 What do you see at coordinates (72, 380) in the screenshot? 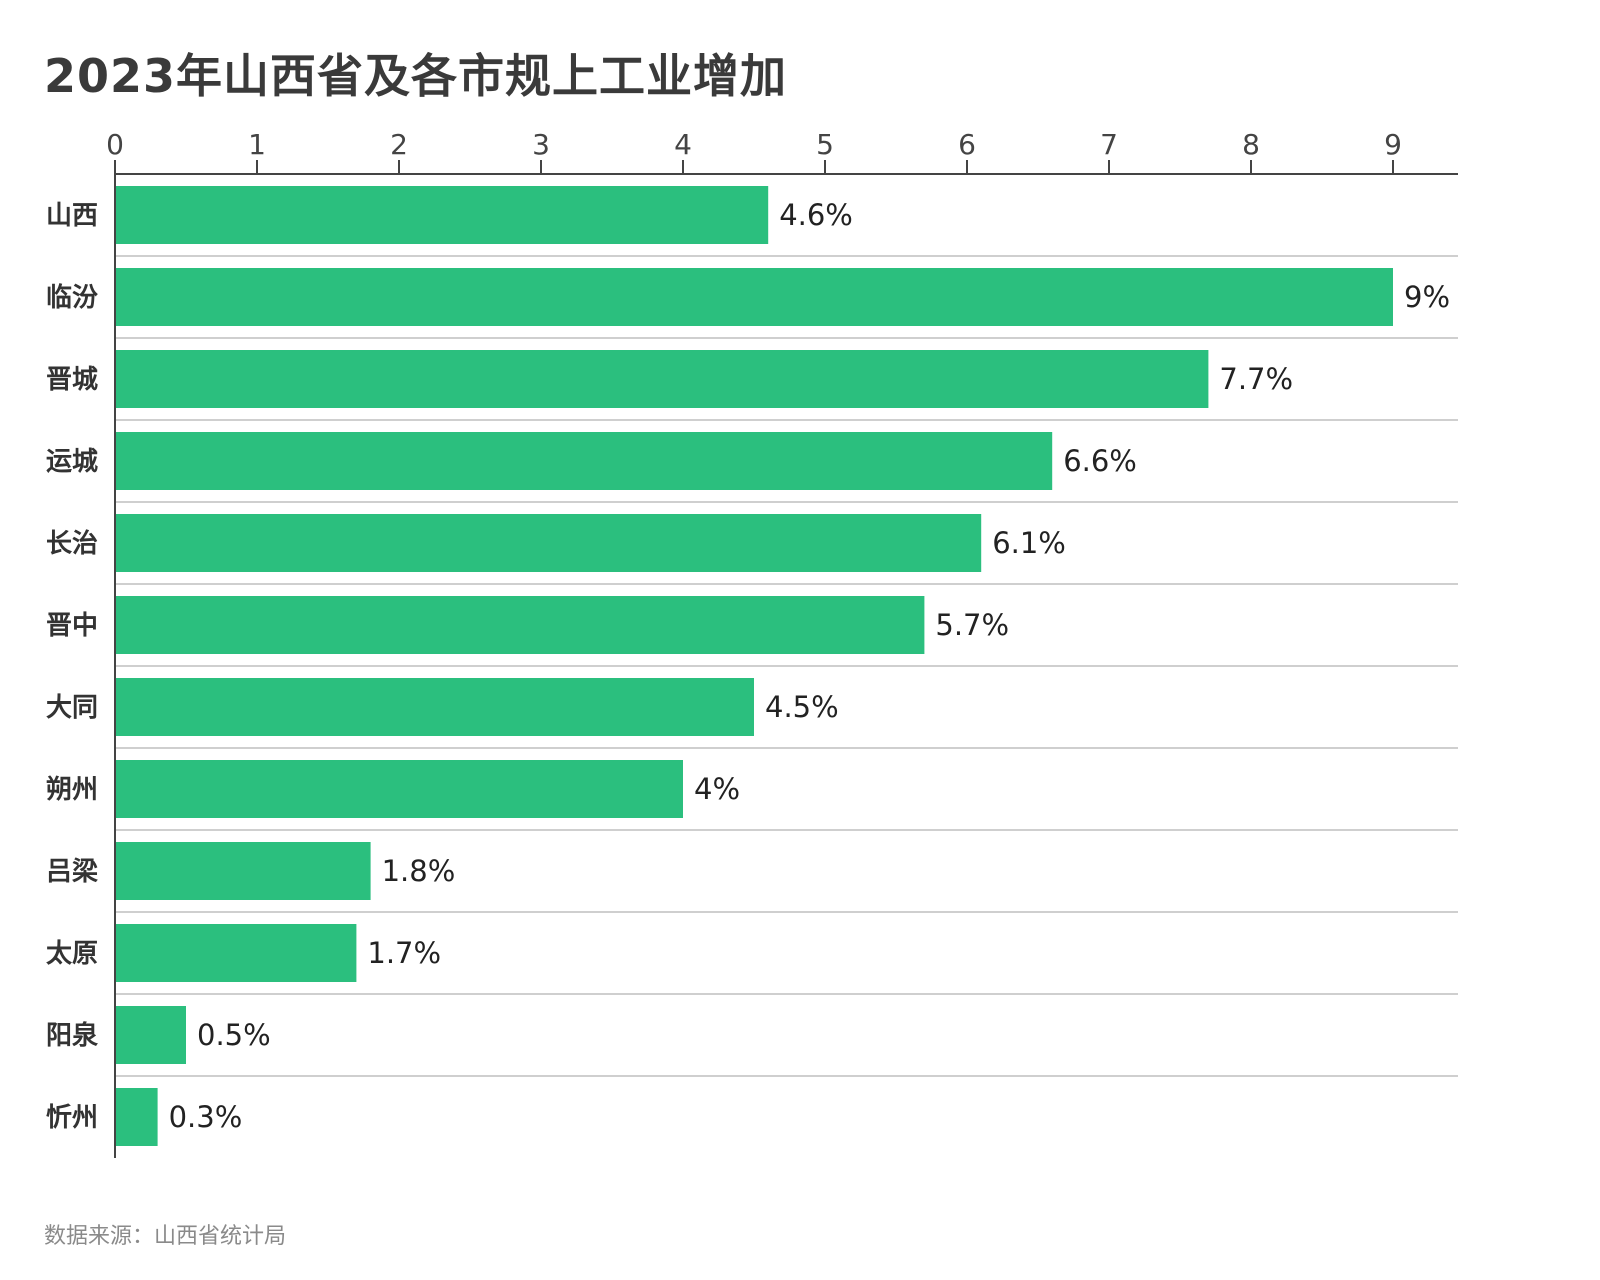
I see `category-label: 晋城` at bounding box center [72, 380].